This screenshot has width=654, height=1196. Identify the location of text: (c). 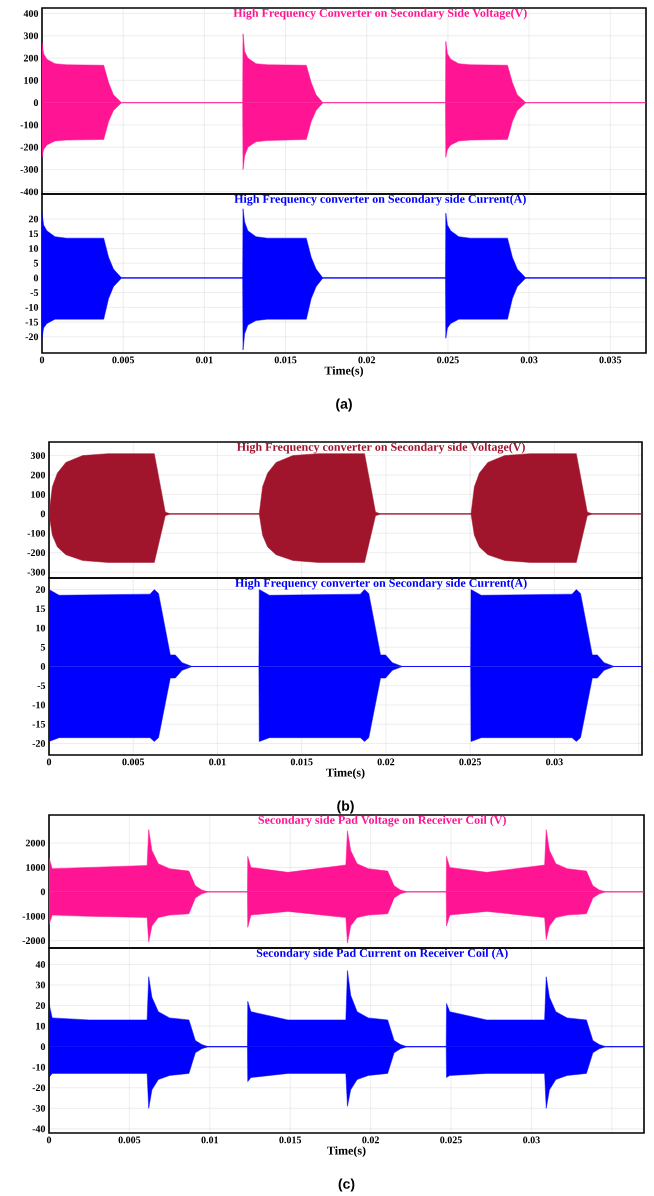
(346, 1185).